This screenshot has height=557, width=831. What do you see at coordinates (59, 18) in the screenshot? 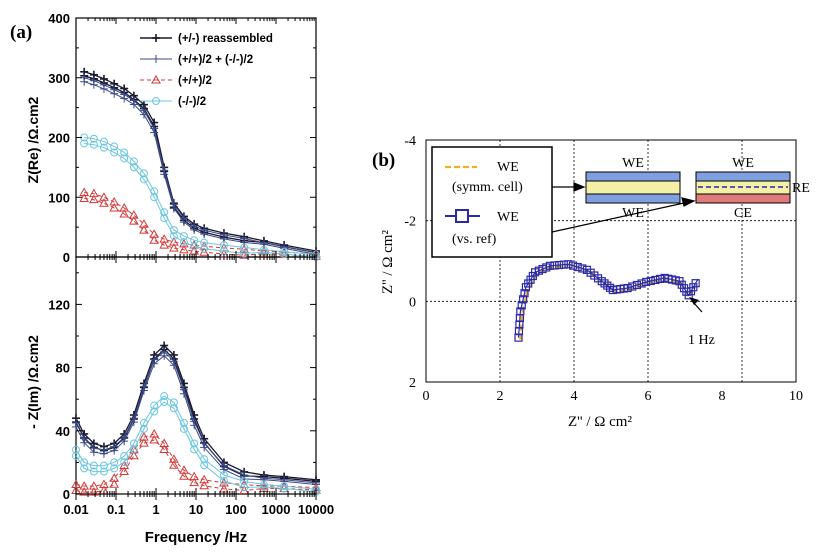
I see `a-top-yticklabel-4: 400` at bounding box center [59, 18].